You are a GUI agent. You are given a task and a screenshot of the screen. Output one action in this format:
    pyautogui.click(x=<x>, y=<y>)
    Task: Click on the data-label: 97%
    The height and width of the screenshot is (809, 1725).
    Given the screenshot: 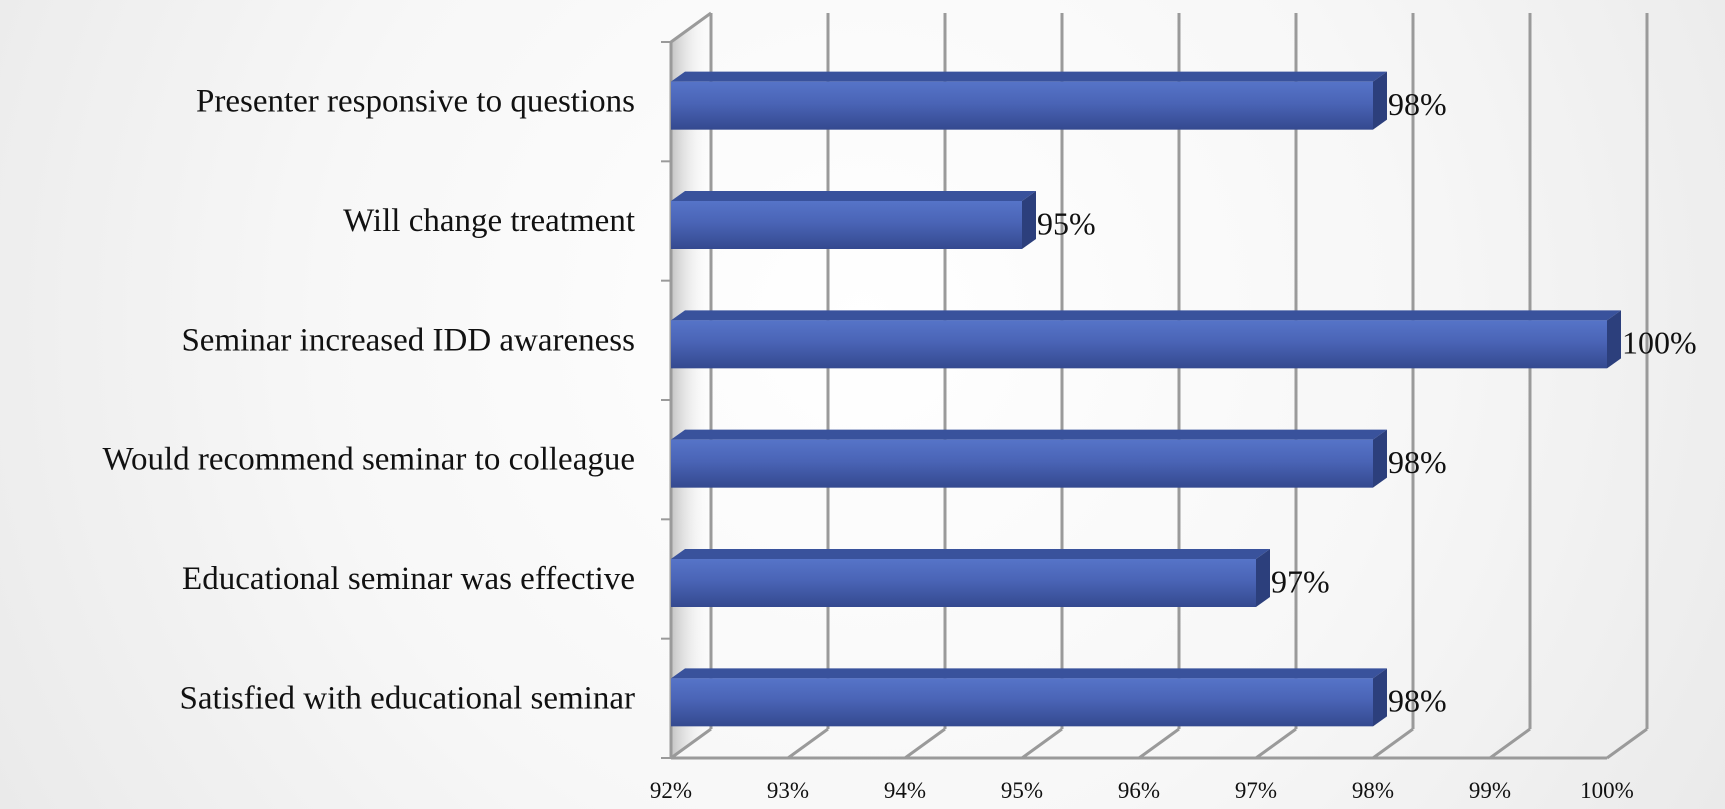 What is the action you would take?
    pyautogui.click(x=1300, y=581)
    